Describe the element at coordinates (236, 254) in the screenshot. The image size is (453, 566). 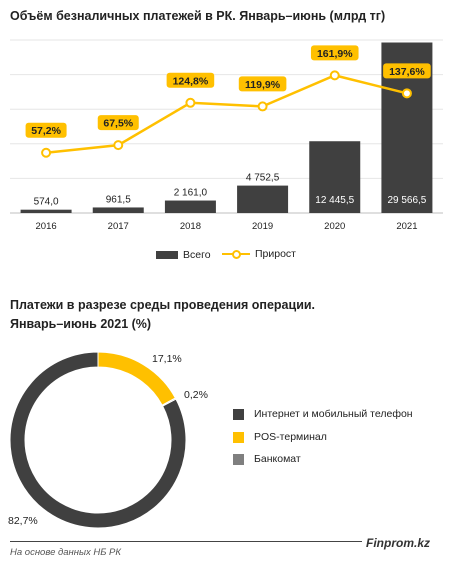
I see `legend-swatch-growth` at that location.